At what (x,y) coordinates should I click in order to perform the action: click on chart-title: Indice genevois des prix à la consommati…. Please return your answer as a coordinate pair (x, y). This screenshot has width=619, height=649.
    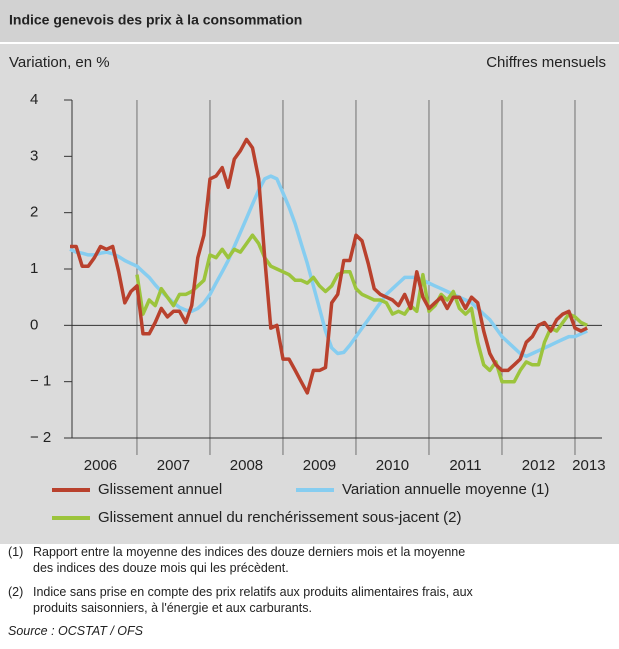
    Looking at the image, I should click on (155, 20).